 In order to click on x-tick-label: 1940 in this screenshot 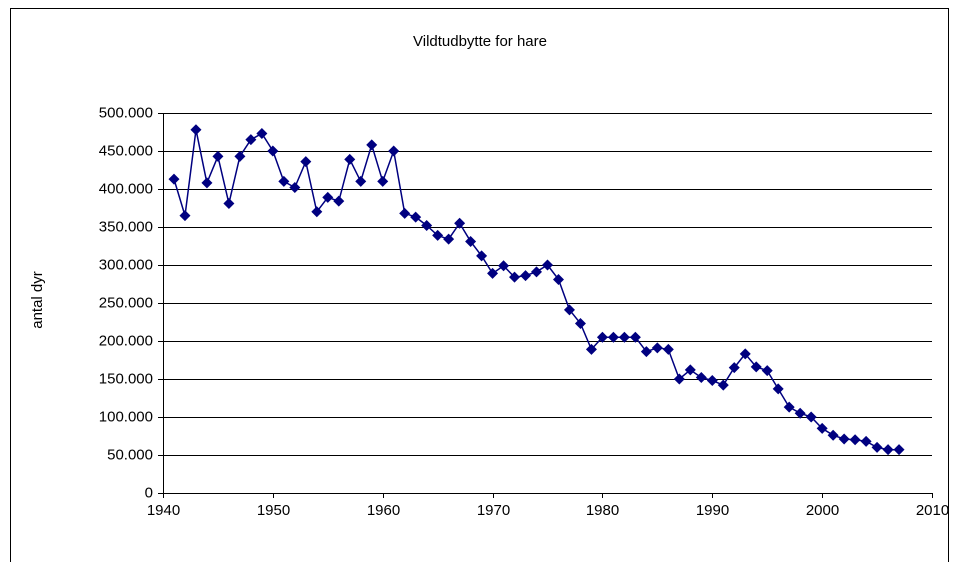, I will do `click(163, 510)`.